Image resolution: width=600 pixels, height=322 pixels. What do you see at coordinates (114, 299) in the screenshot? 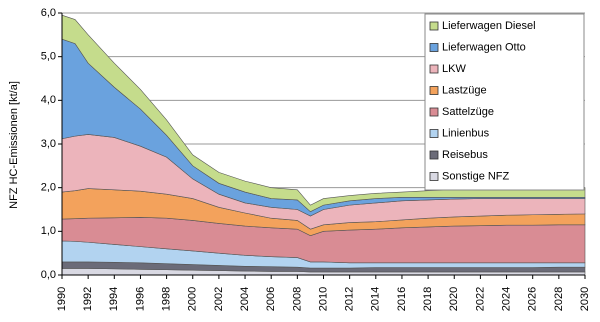
I see `x-tick-label: 1994` at bounding box center [114, 299].